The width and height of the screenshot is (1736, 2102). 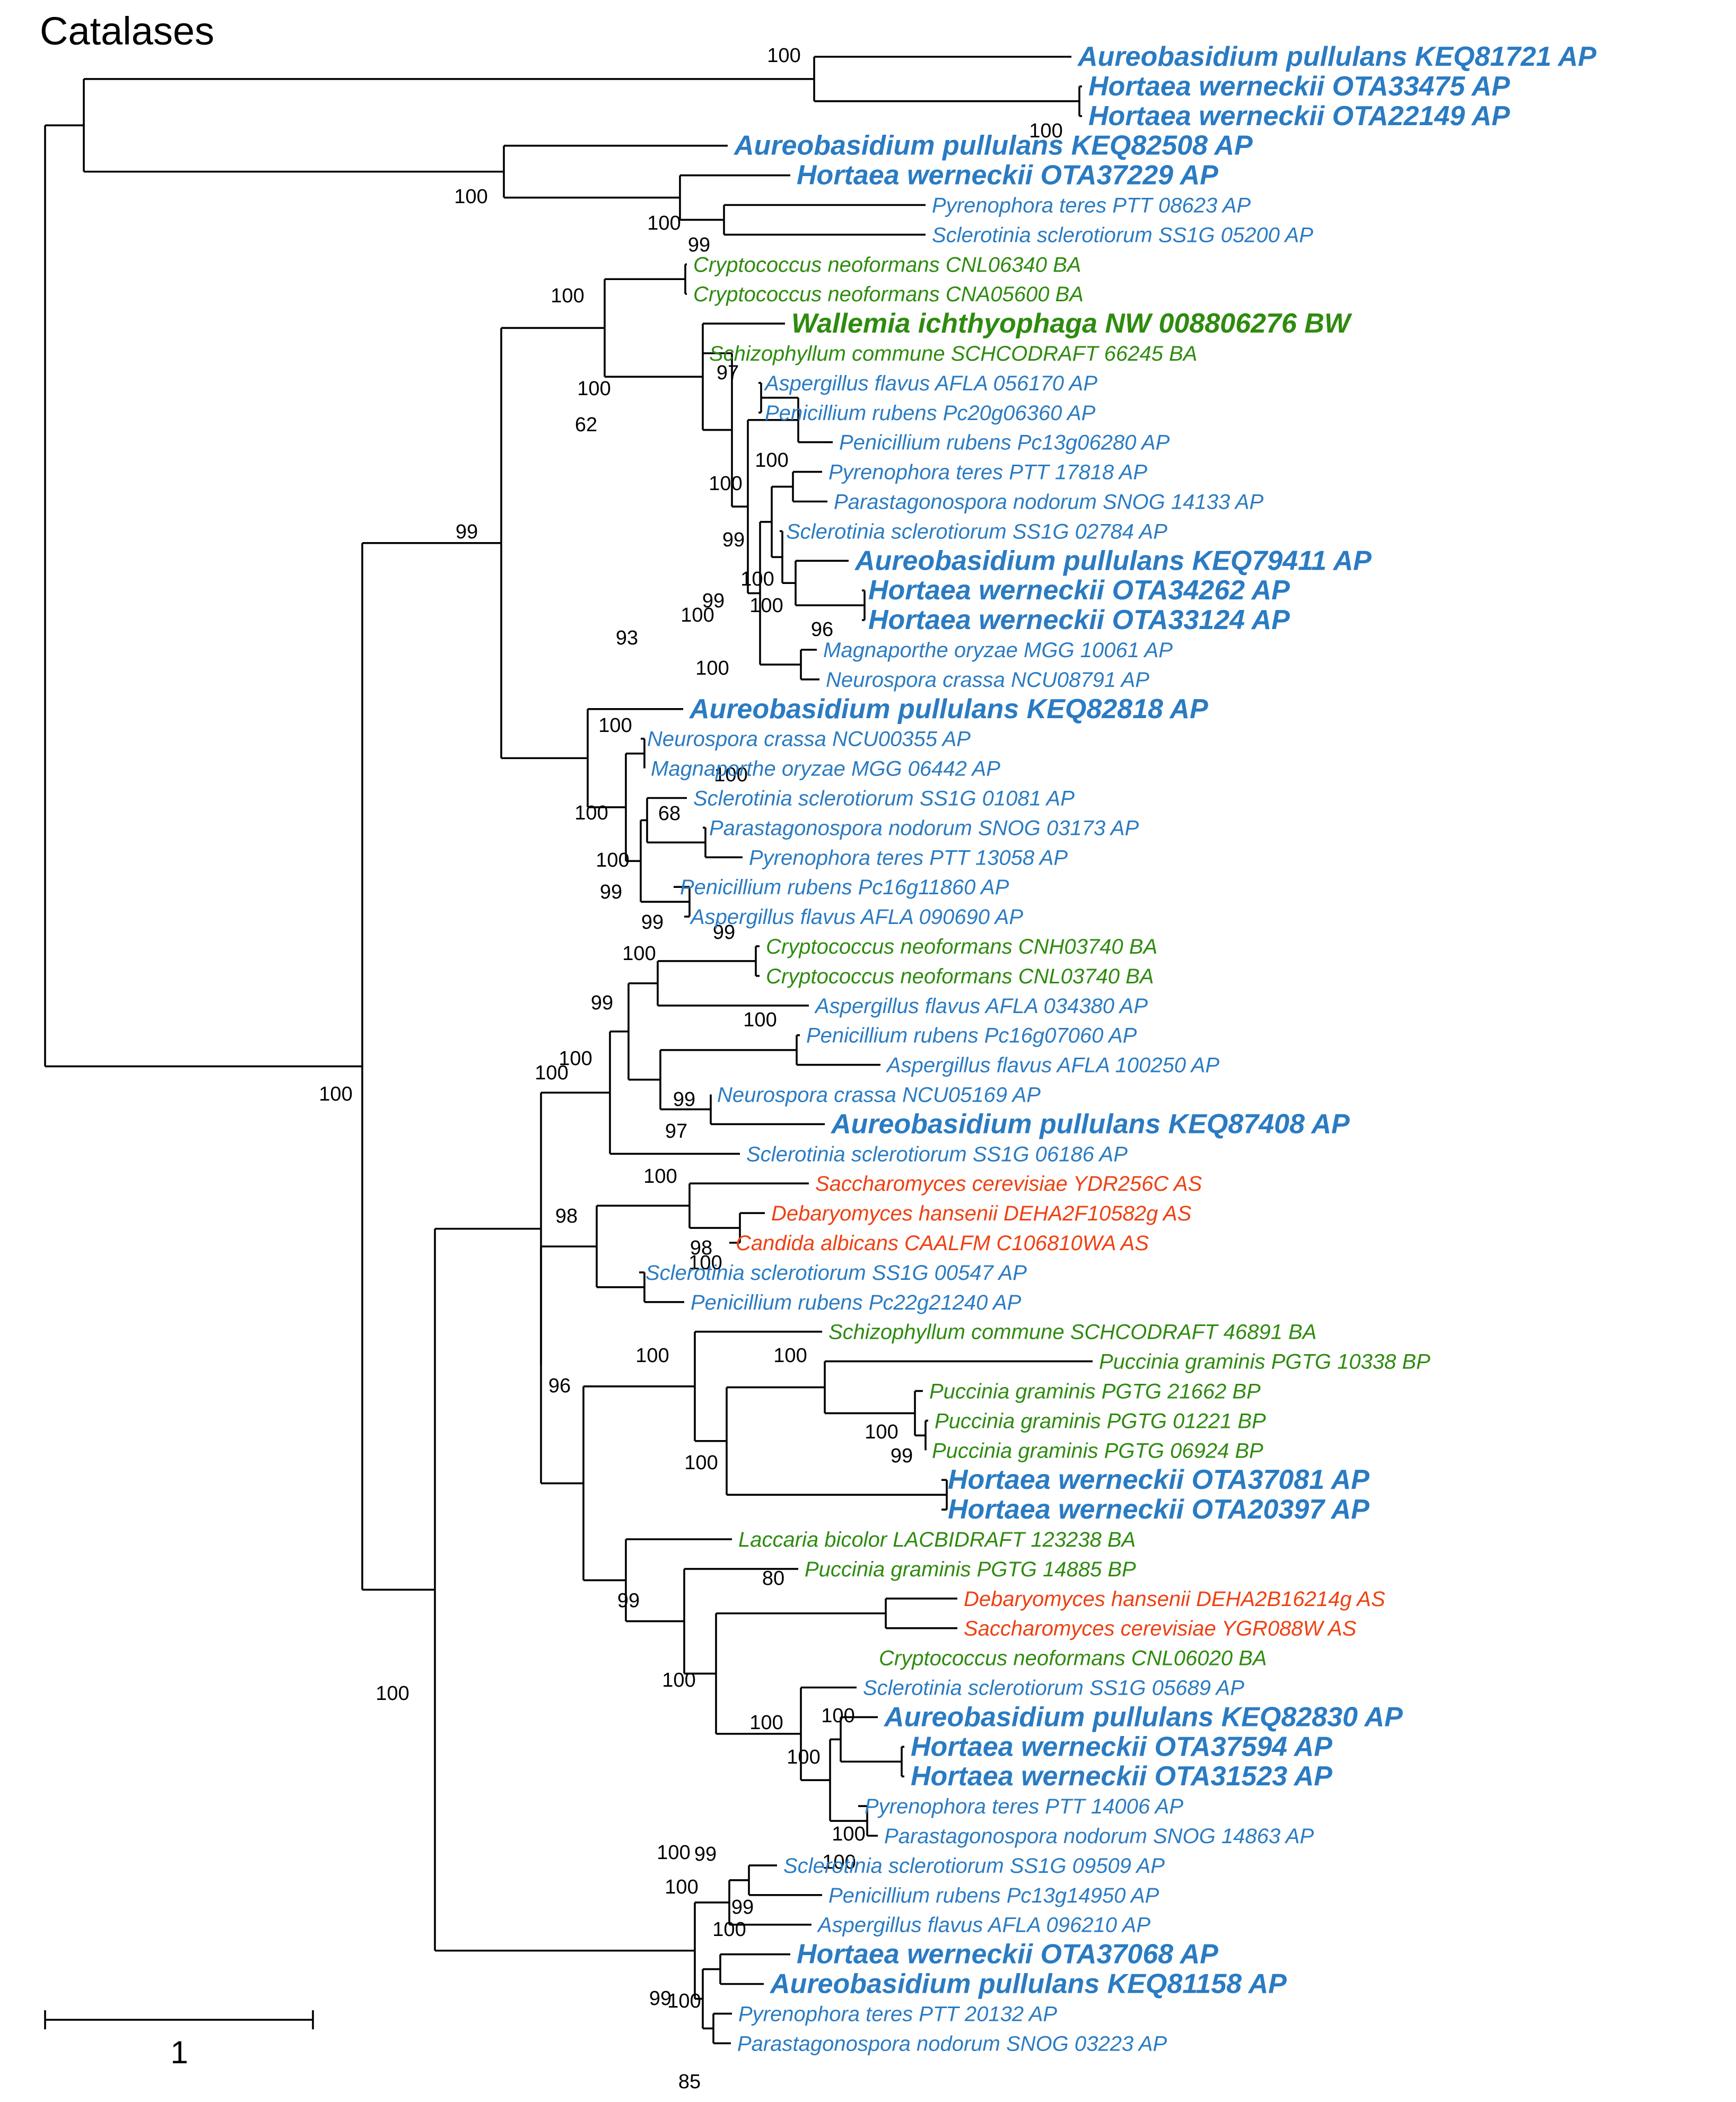 I want to click on taxon-label: Aspergillus flavus AFLA 056170 AP, so click(x=930, y=383).